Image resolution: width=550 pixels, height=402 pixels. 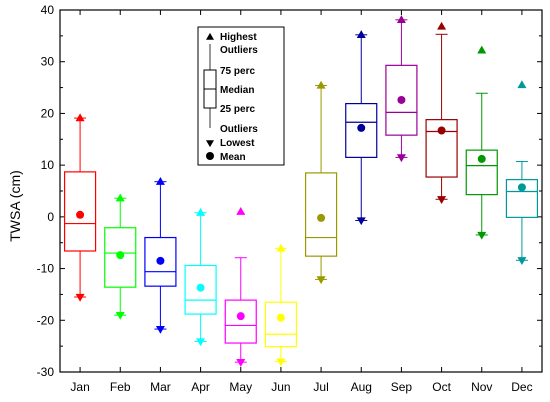 What do you see at coordinates (79, 387) in the screenshot?
I see `x-tick-label: Jan` at bounding box center [79, 387].